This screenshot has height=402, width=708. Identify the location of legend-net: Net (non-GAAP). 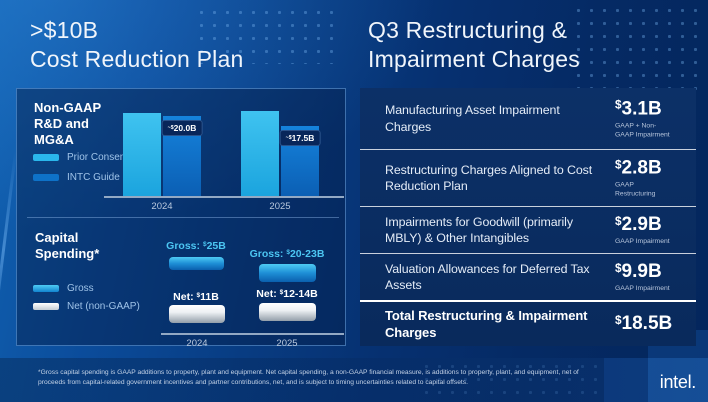
(86, 306).